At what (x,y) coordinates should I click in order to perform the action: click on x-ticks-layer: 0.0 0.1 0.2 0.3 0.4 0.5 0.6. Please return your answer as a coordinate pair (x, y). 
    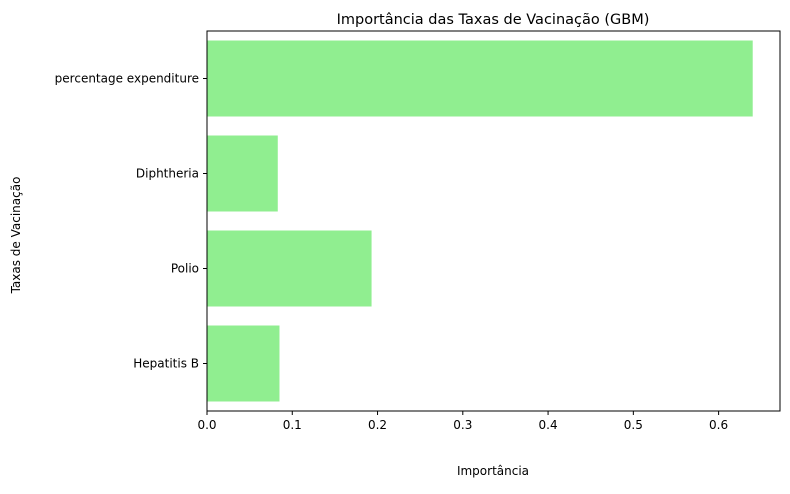
    Looking at the image, I should click on (462, 421).